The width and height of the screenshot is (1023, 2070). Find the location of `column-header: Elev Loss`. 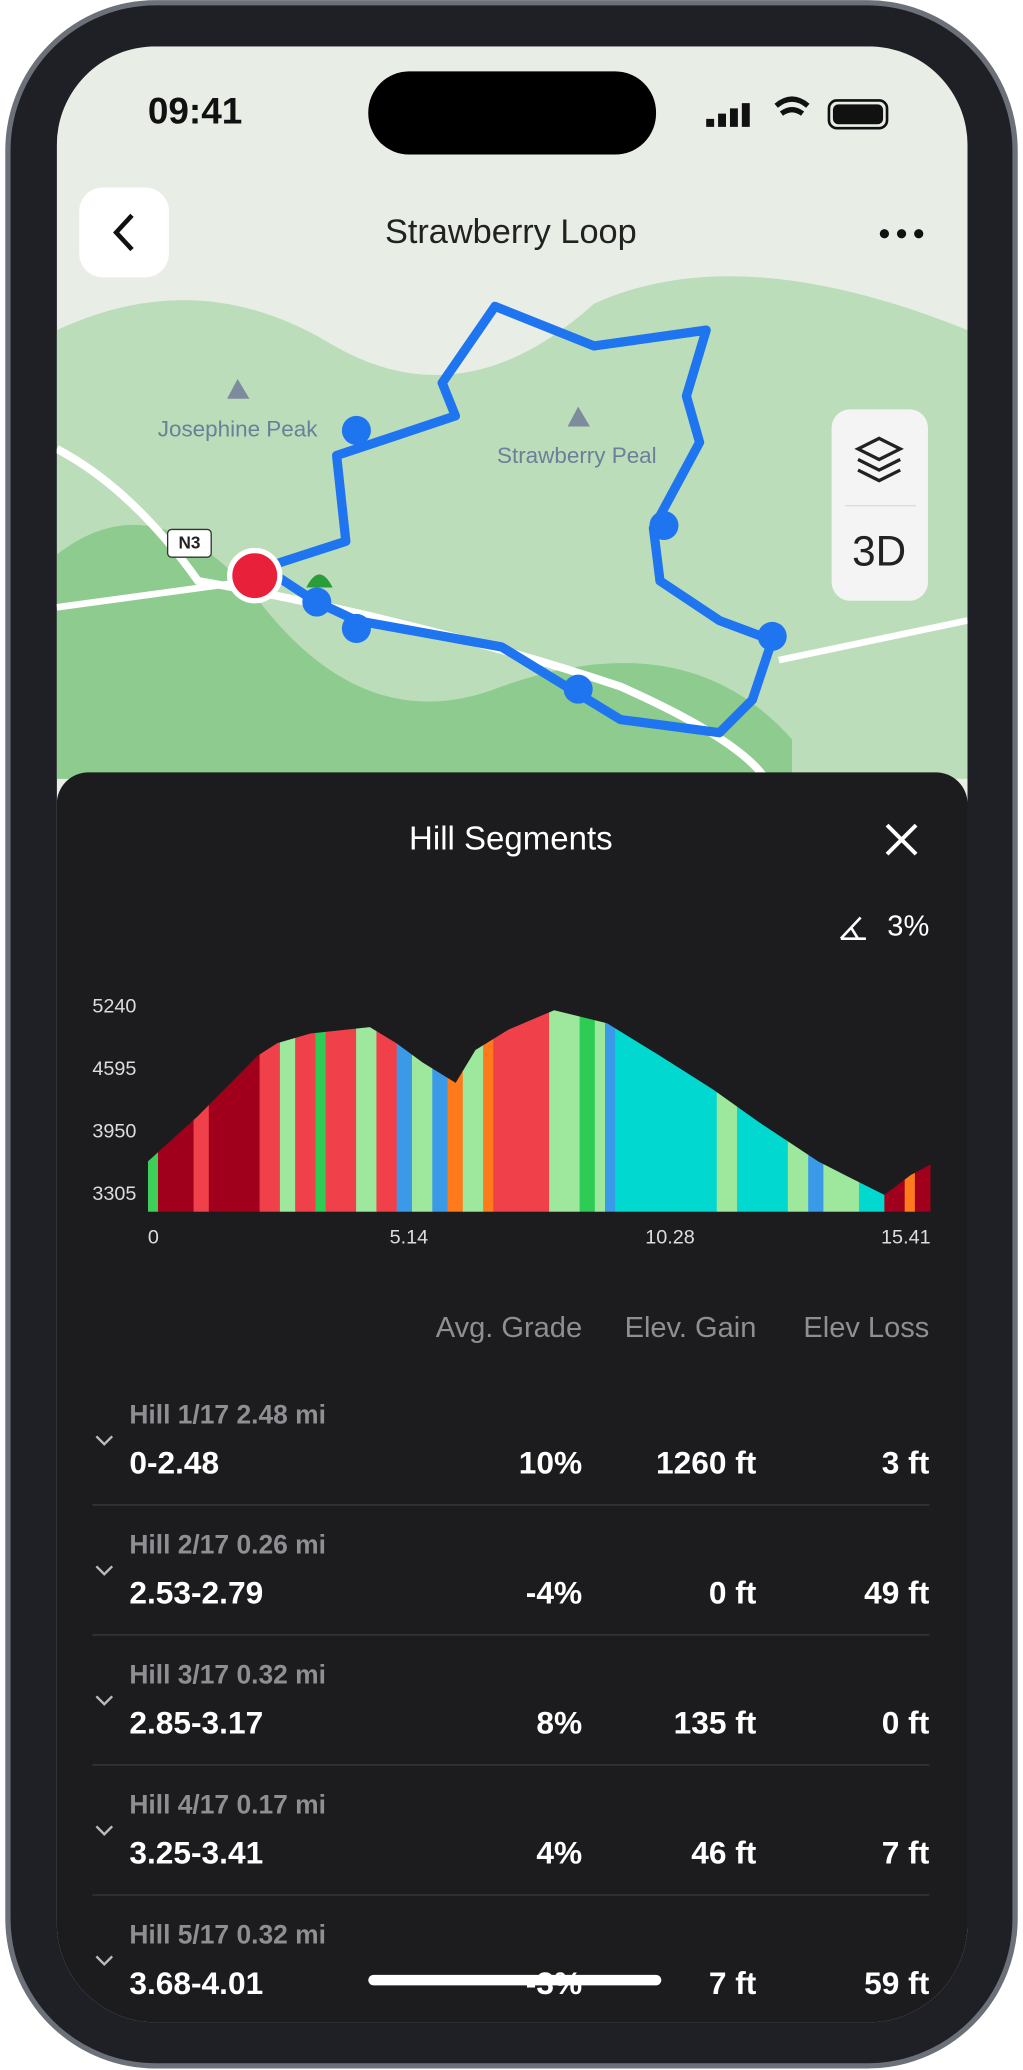

column-header: Elev Loss is located at coordinates (866, 1328).